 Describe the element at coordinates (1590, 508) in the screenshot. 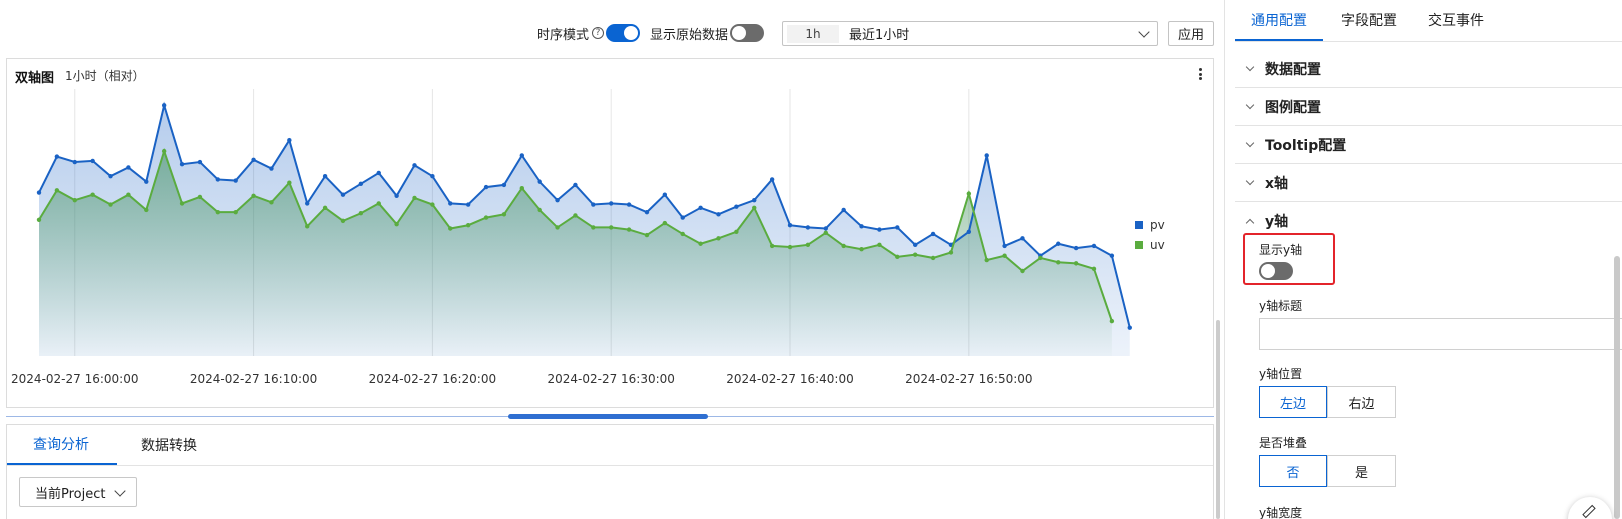

I see `edit-button` at that location.